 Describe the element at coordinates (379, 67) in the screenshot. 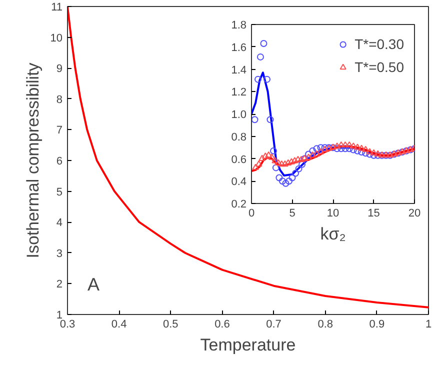

I see `legend-label: T*=0.50` at that location.